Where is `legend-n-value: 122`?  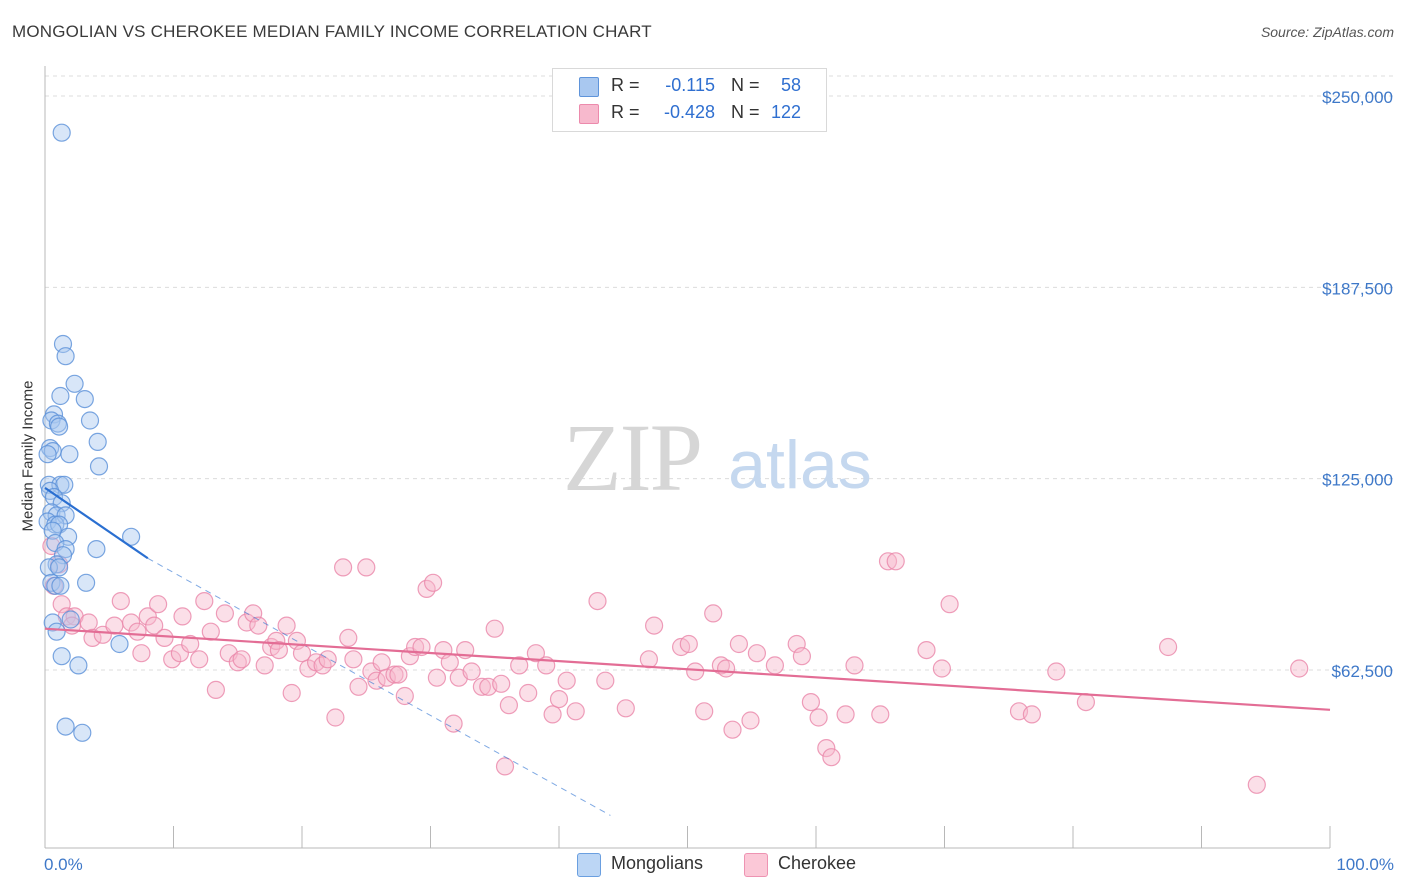
legend-n-value: 122 is located at coordinates (785, 112).